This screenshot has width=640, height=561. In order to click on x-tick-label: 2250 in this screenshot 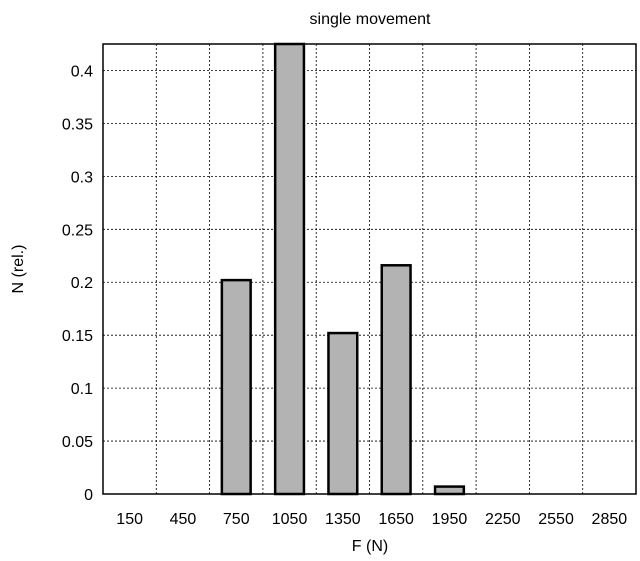, I will do `click(503, 519)`.